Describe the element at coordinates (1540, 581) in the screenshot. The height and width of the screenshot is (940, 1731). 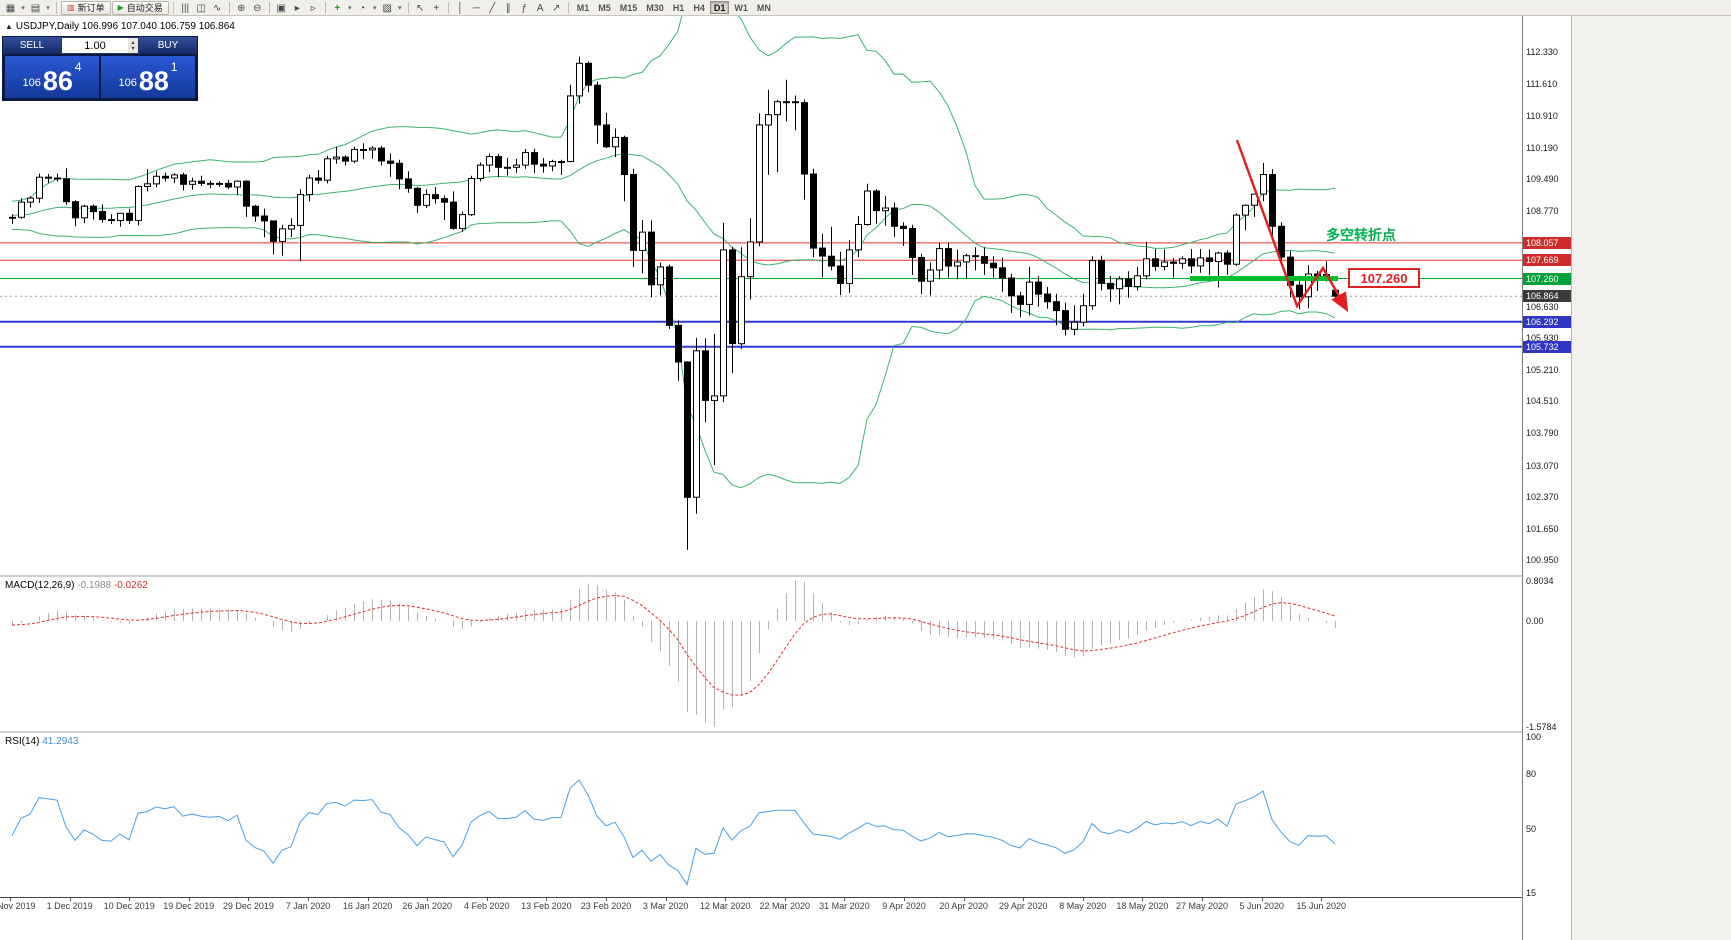
I see `macd-axis-label: 0.8034` at that location.